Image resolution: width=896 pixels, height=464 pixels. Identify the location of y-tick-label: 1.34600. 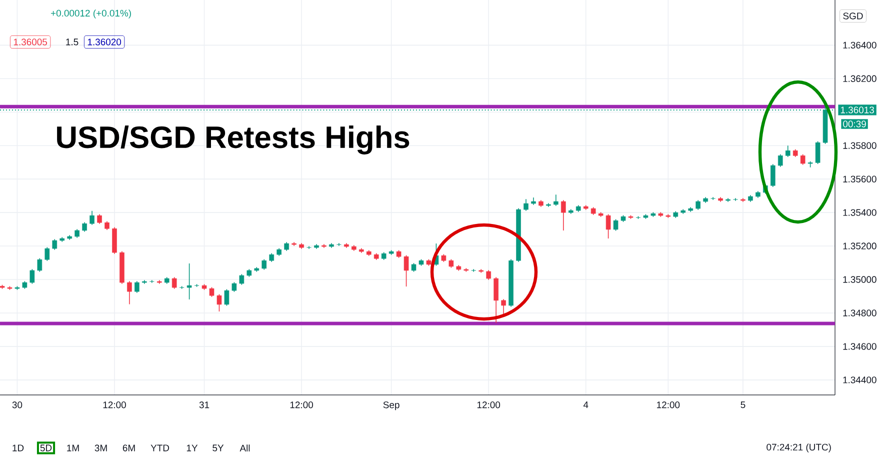
(859, 346).